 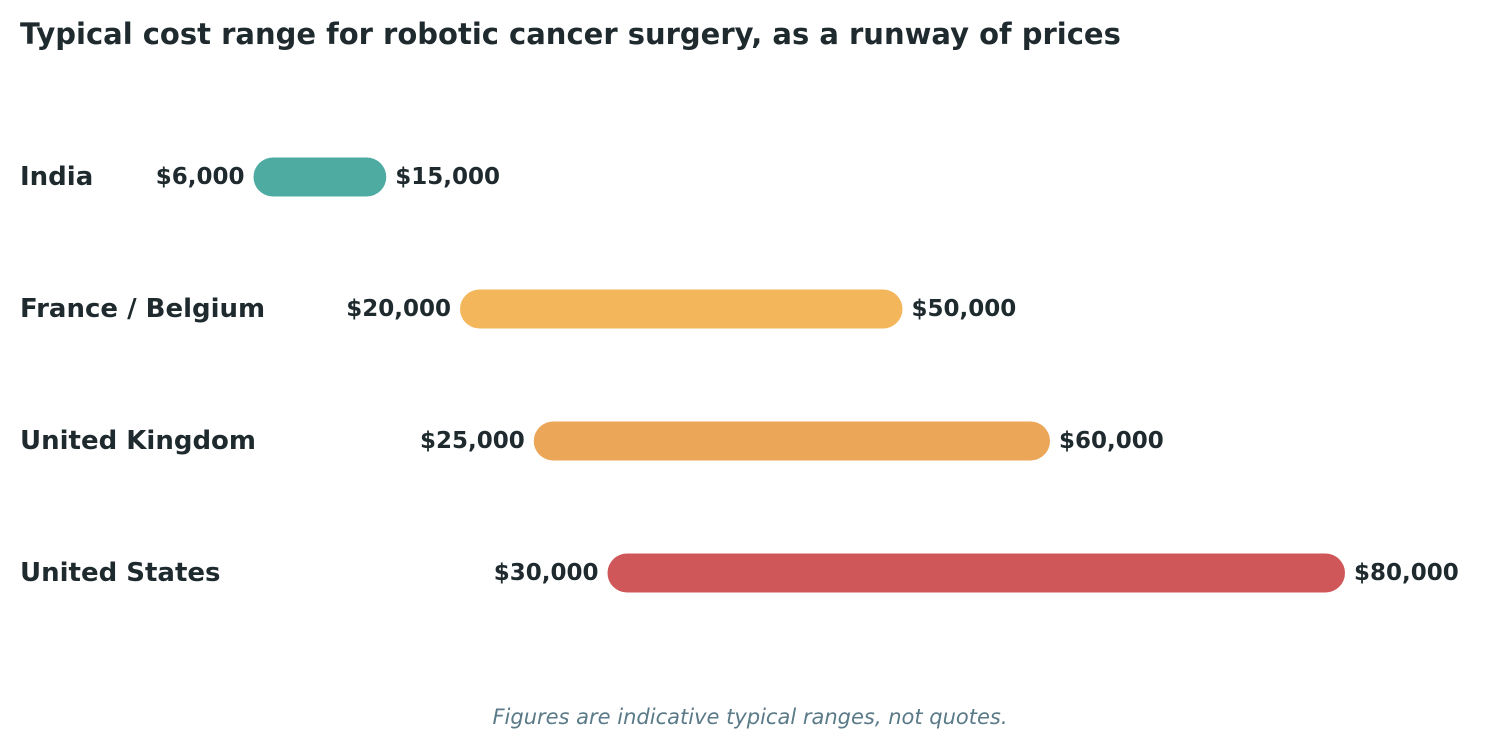 I want to click on low-value-label: $20,000, so click(x=398, y=309).